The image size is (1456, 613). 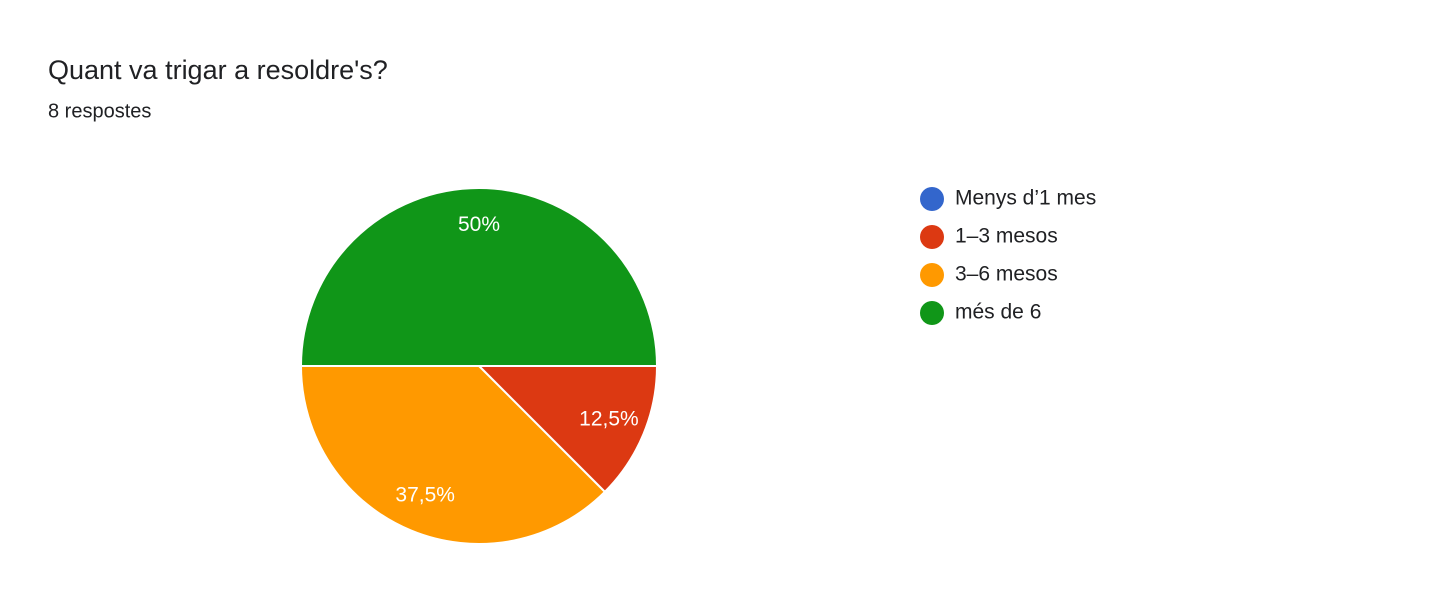 I want to click on slice-label: 12,5%, so click(x=609, y=418).